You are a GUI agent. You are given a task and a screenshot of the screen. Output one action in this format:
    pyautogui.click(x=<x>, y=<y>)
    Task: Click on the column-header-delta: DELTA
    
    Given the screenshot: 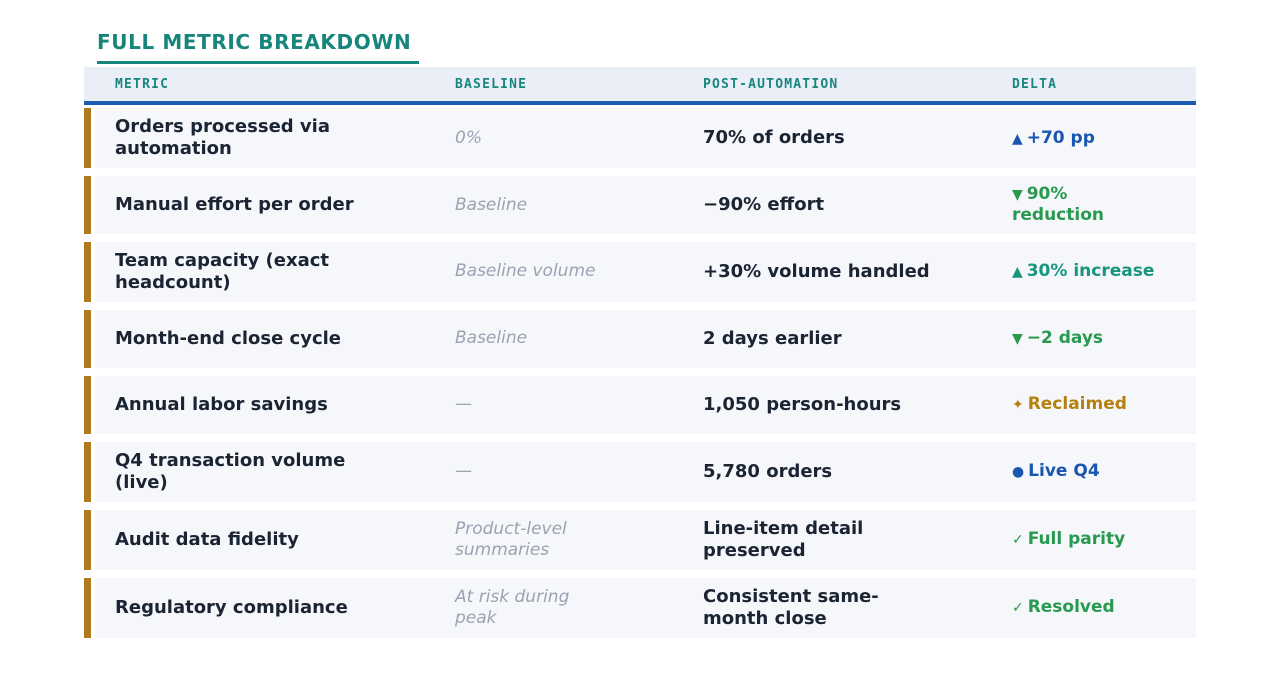 What is the action you would take?
    pyautogui.click(x=1035, y=84)
    